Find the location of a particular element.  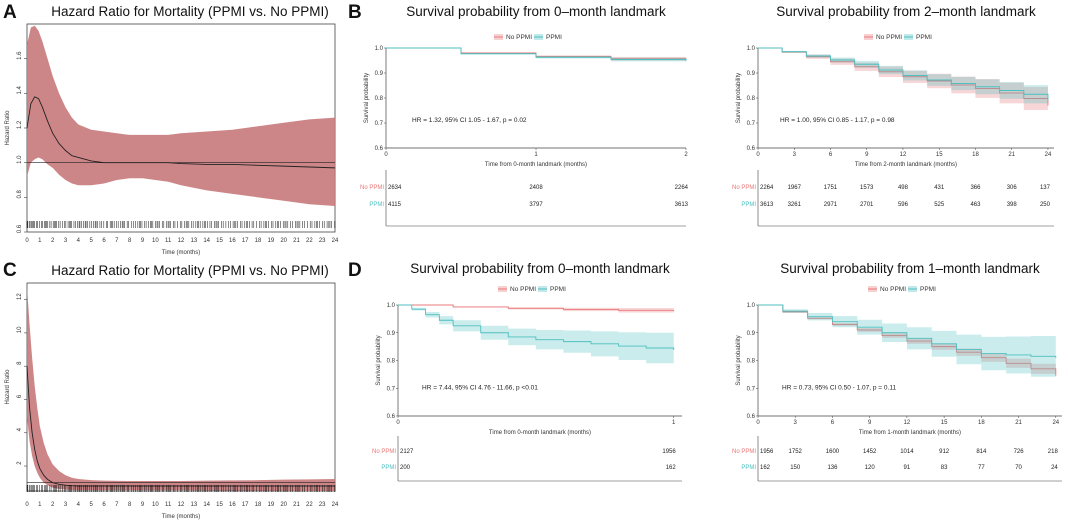

chart-b-2m-ci-band-no-ppmi is located at coordinates (903, 83).